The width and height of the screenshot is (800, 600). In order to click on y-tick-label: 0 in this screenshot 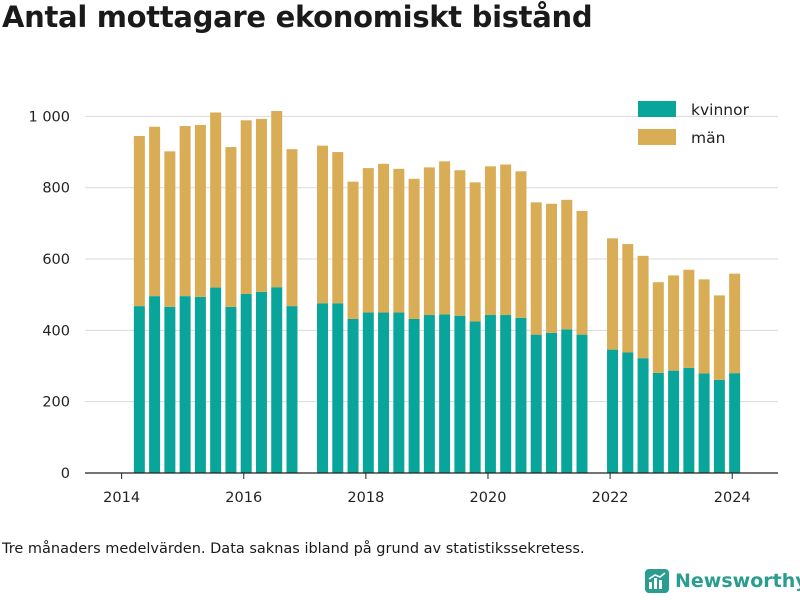, I will do `click(65, 474)`.